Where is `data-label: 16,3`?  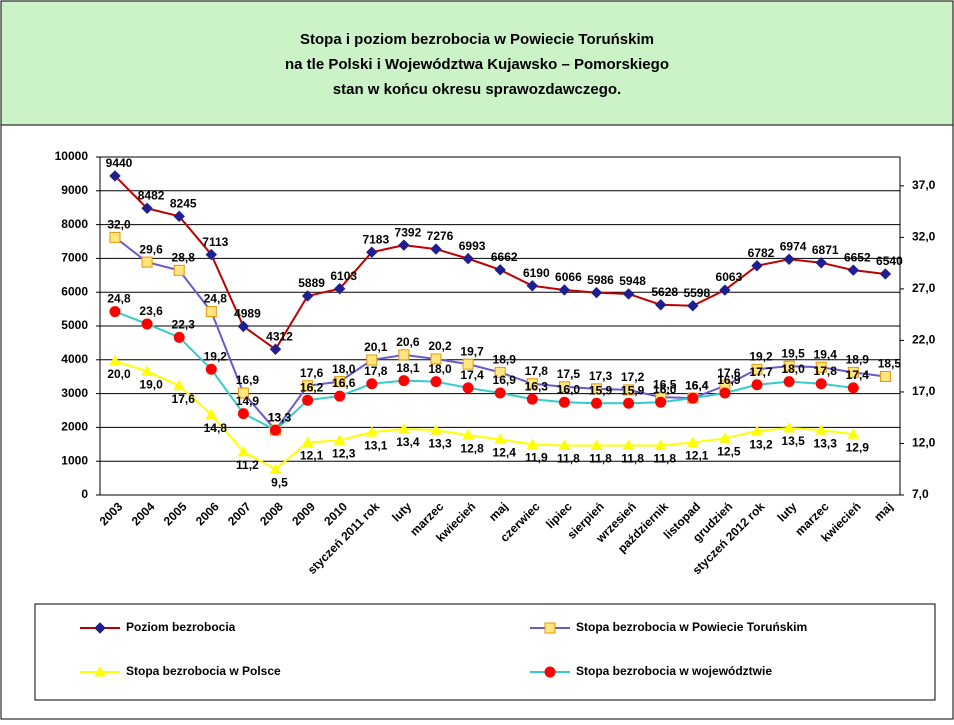 data-label: 16,3 is located at coordinates (537, 386).